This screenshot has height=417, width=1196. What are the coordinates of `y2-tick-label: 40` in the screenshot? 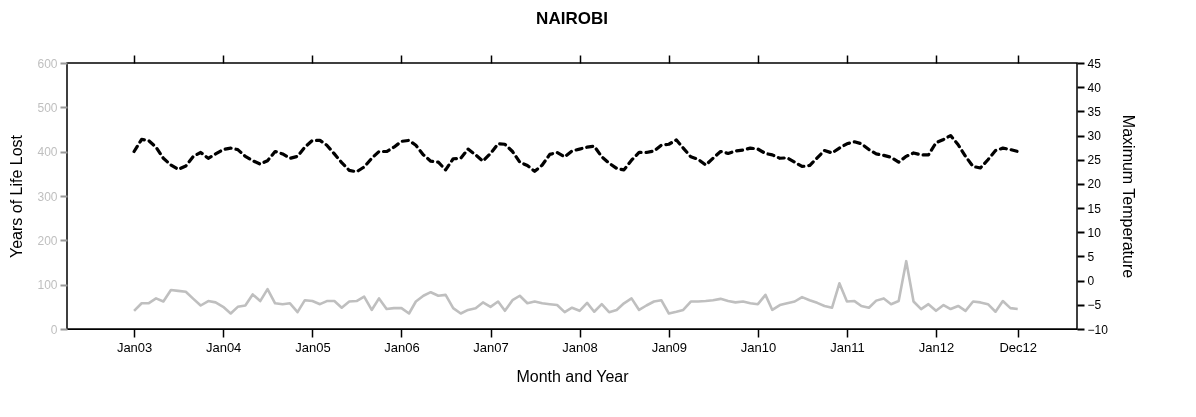 It's located at (1094, 87).